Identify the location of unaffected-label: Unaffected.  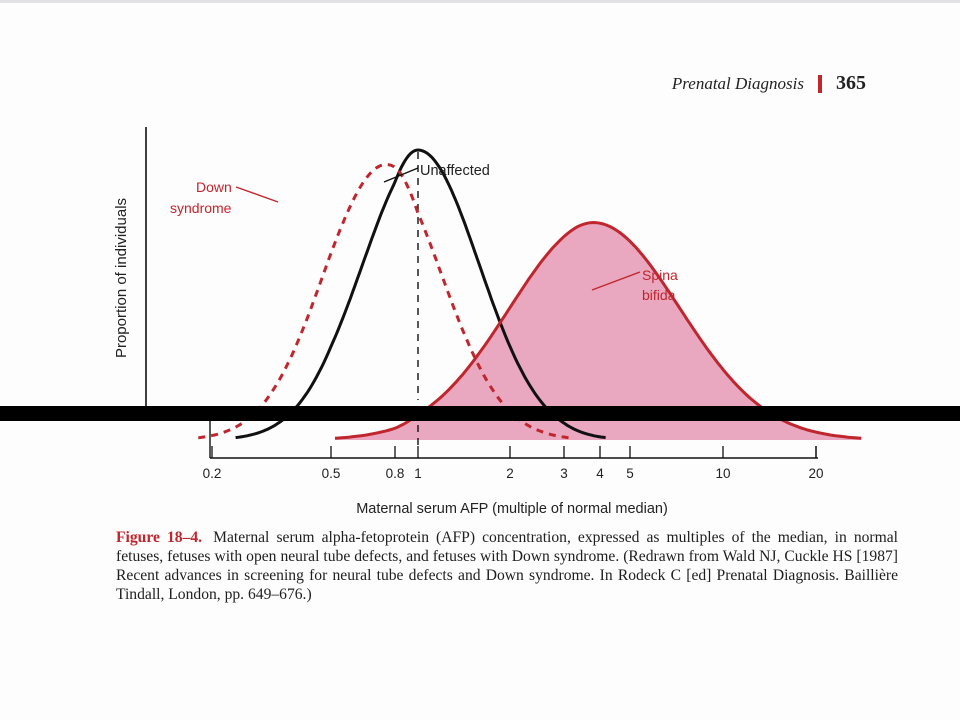
(455, 171).